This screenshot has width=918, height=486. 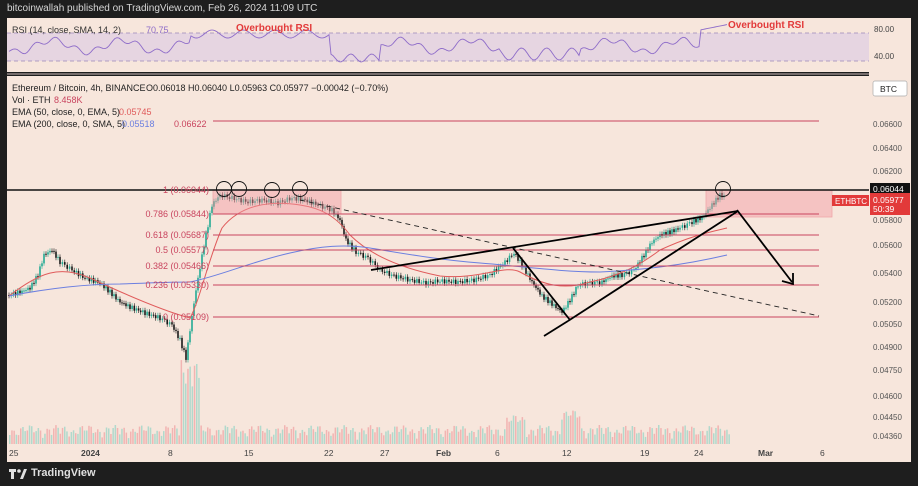 I want to click on price-tick: 0.06200, so click(x=887, y=171).